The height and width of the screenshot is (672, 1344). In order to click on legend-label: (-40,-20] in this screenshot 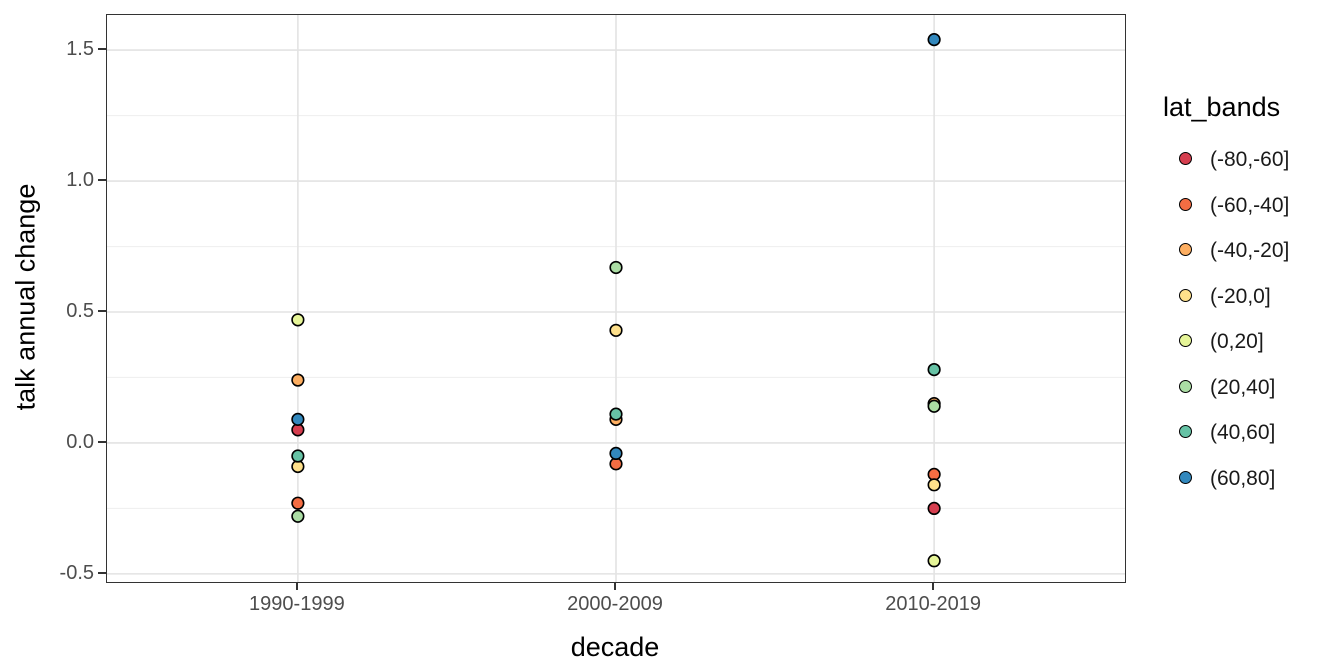, I will do `click(1250, 250)`.